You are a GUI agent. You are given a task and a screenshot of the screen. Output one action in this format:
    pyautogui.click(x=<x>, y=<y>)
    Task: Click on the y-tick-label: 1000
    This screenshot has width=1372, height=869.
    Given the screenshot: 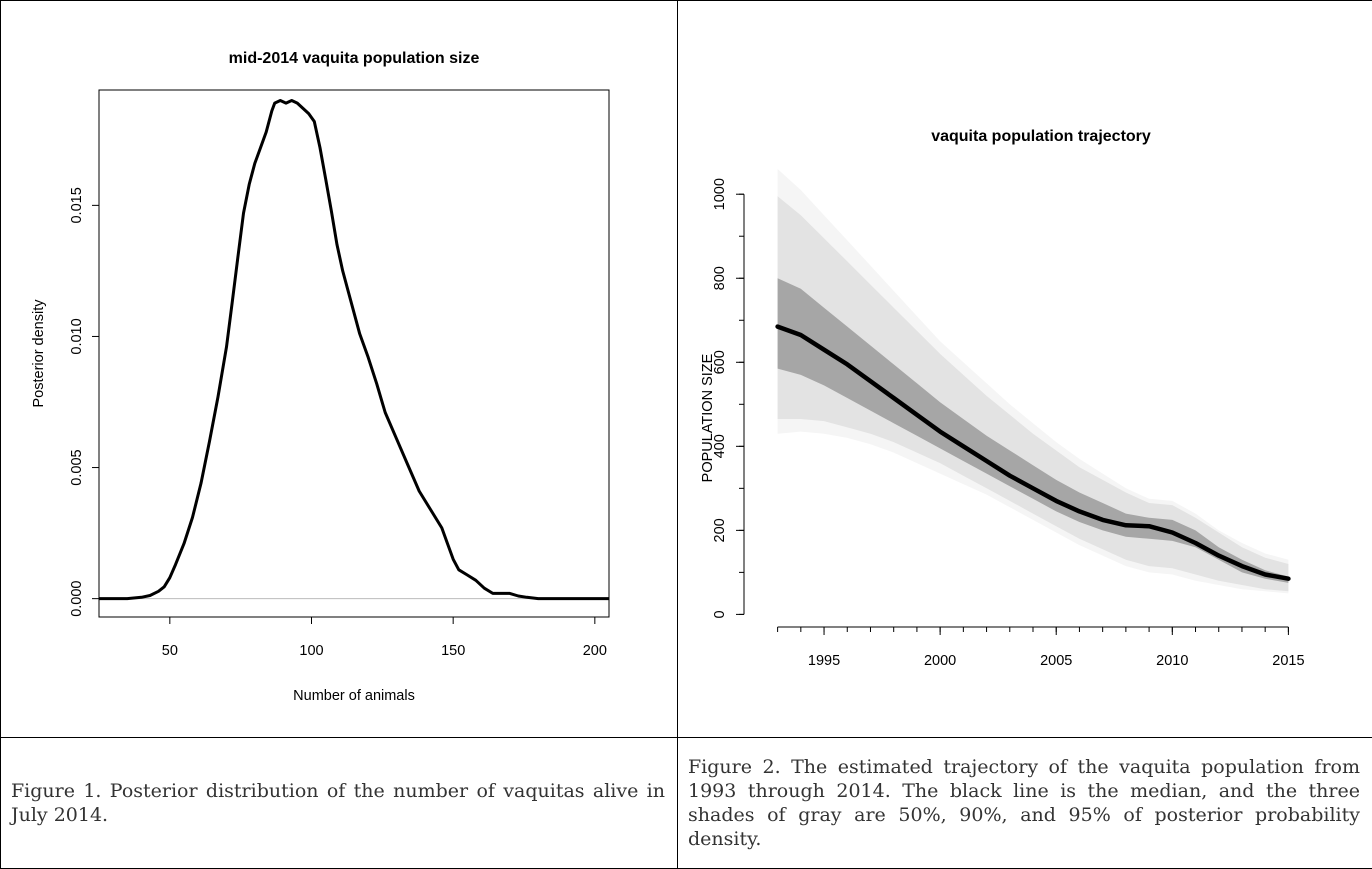 What is the action you would take?
    pyautogui.click(x=720, y=194)
    